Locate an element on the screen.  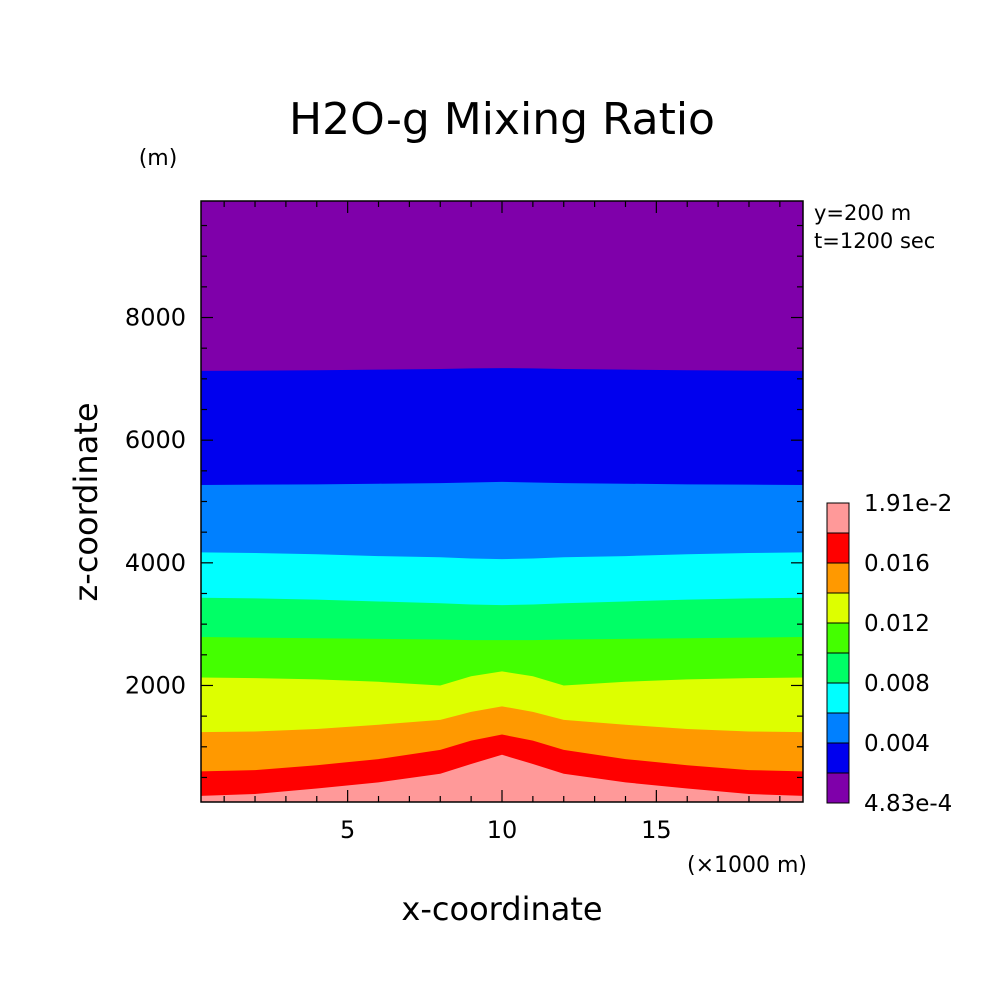
y-axis-title: z-coordinate is located at coordinates (86, 501).